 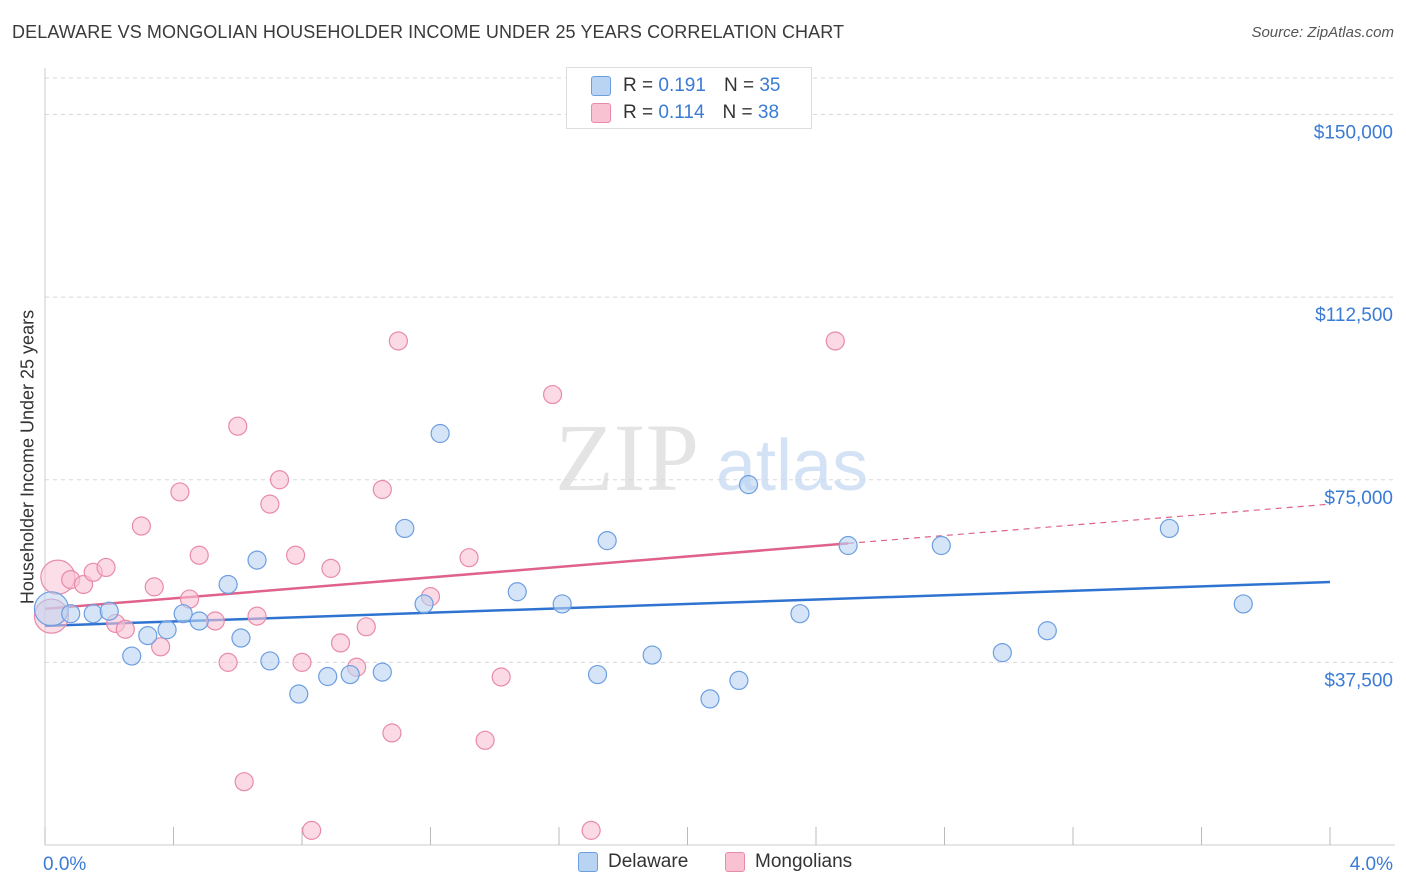 I want to click on legend-item-delaware: Delaware, so click(x=633, y=862).